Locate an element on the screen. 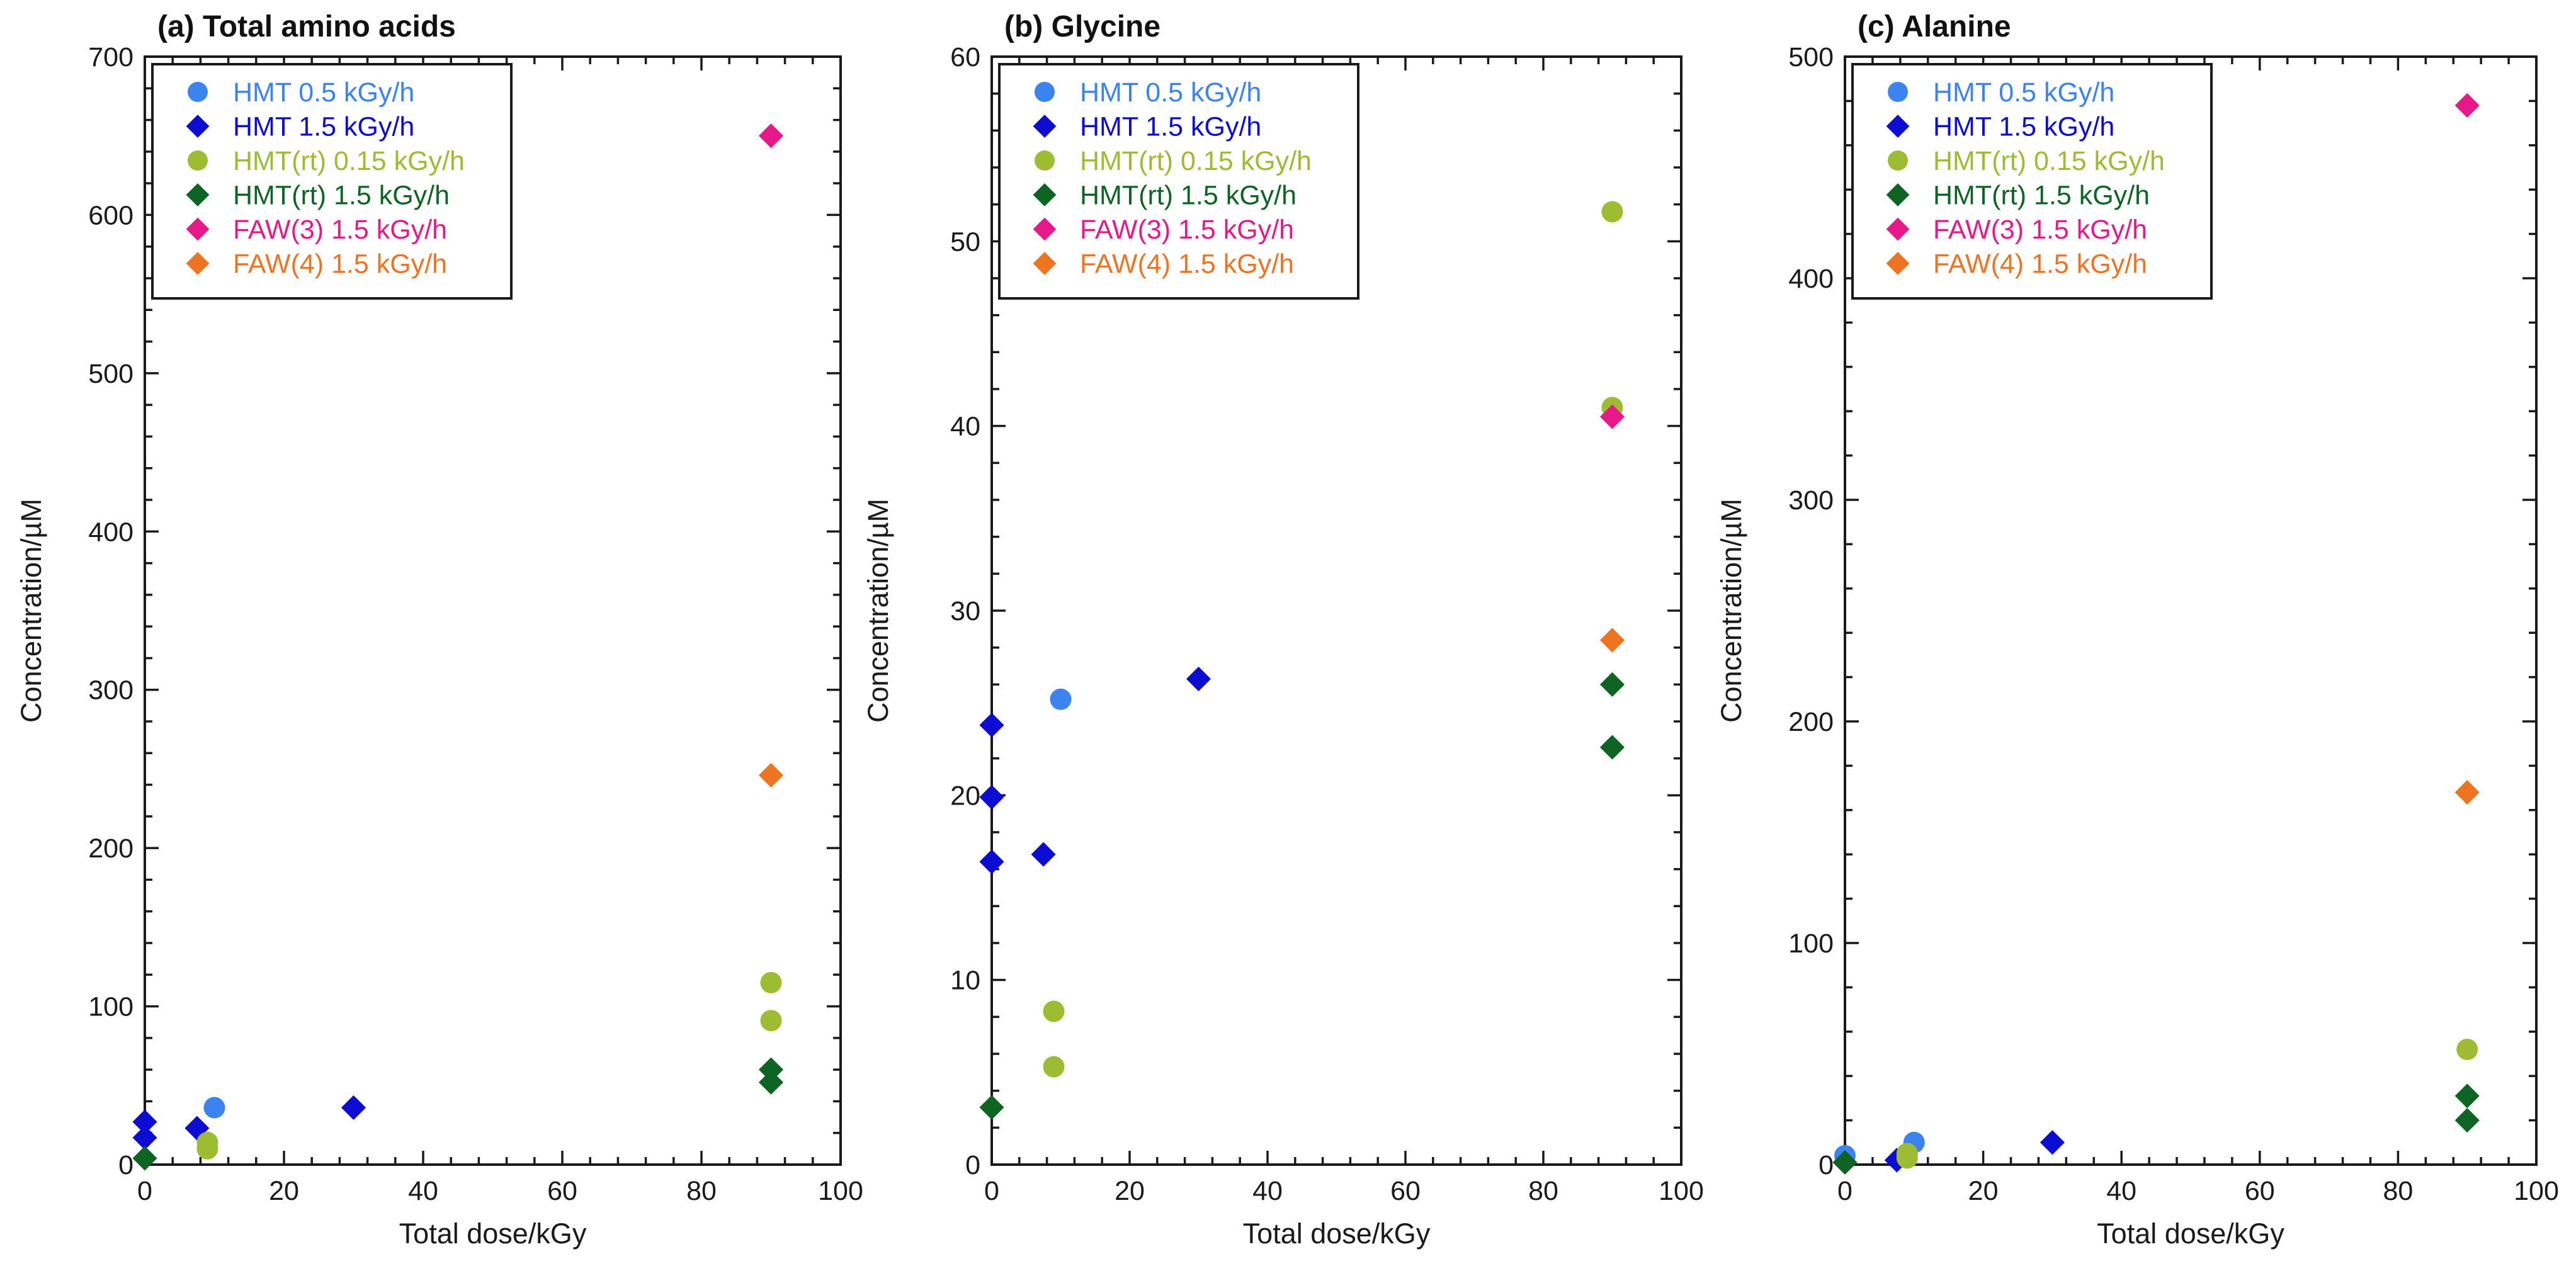 Image resolution: width=2576 pixels, height=1271 pixels. panel-title: (a) Total amino acids is located at coordinates (306, 27).